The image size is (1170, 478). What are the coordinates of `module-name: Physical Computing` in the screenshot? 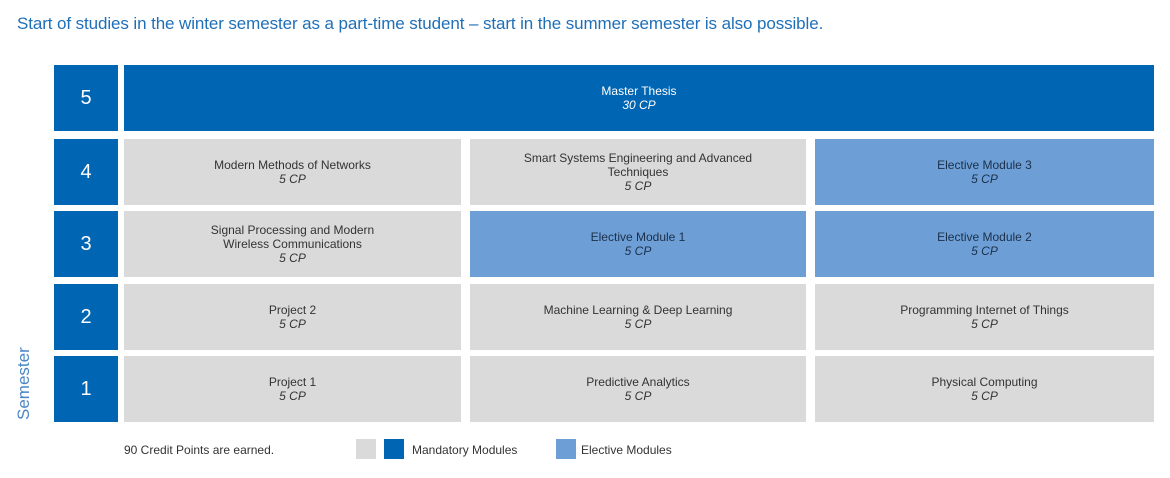 It's located at (984, 382).